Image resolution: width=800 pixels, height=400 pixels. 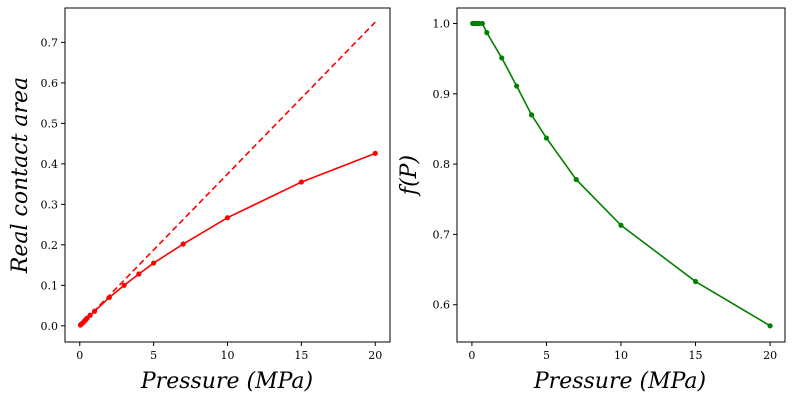 I want to click on y-tick-label: 0.4, so click(x=50, y=164).